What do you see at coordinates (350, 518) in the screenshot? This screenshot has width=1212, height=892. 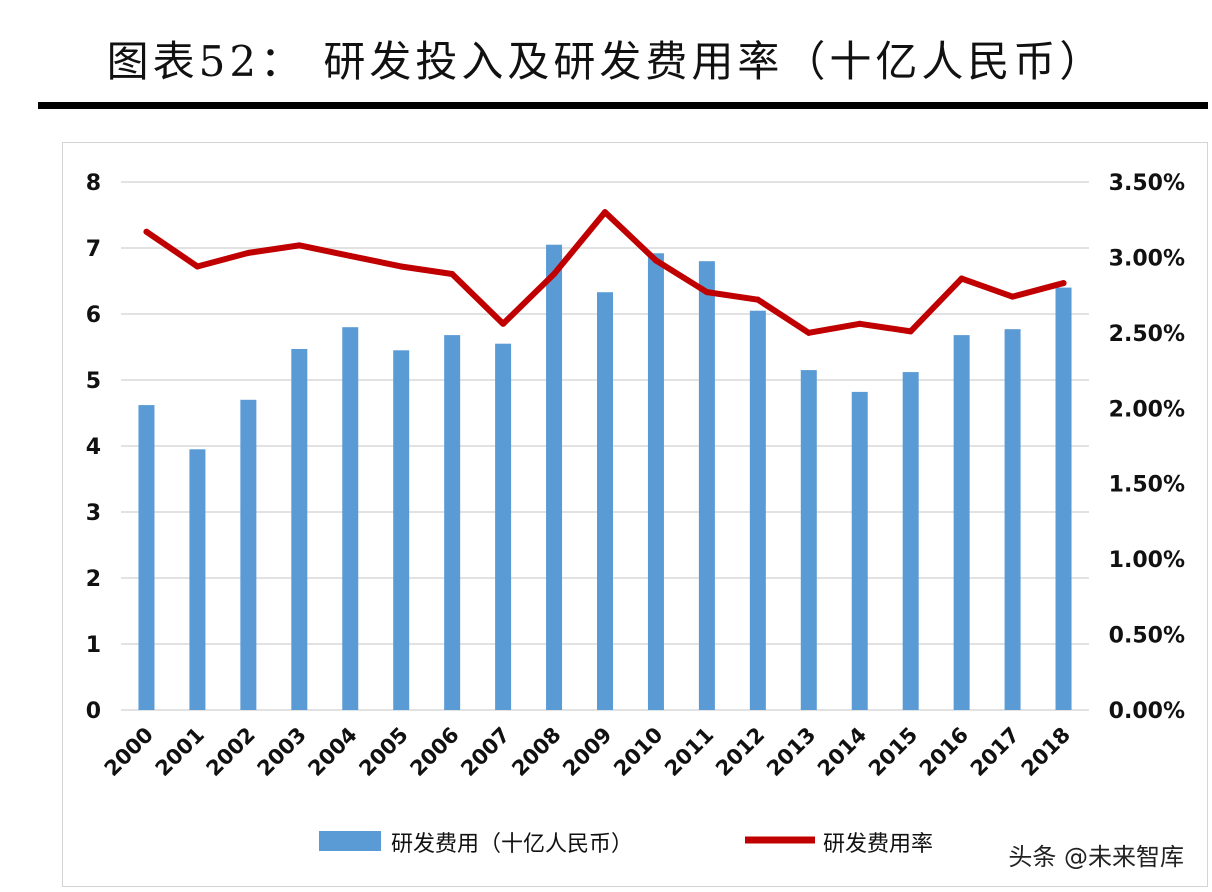 I see `bar-2004` at bounding box center [350, 518].